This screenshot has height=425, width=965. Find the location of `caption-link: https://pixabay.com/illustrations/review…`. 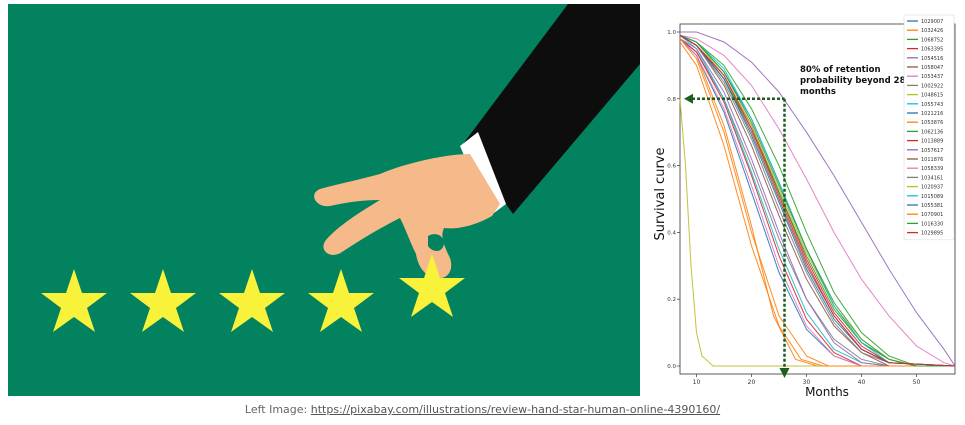

caption-link: https://pixabay.com/illustrations/review… is located at coordinates (515, 409).